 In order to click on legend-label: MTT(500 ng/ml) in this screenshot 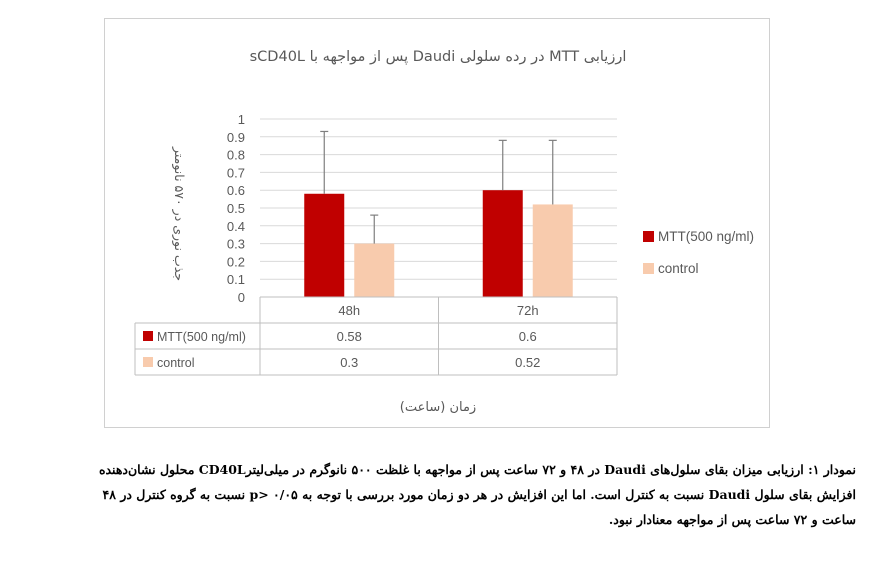, I will do `click(706, 236)`.